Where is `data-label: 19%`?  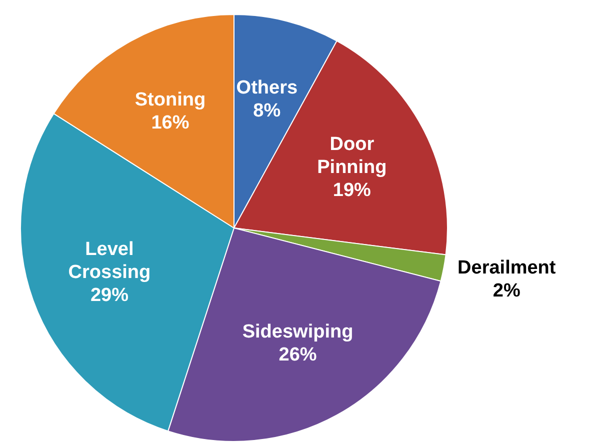 data-label: 19% is located at coordinates (352, 191).